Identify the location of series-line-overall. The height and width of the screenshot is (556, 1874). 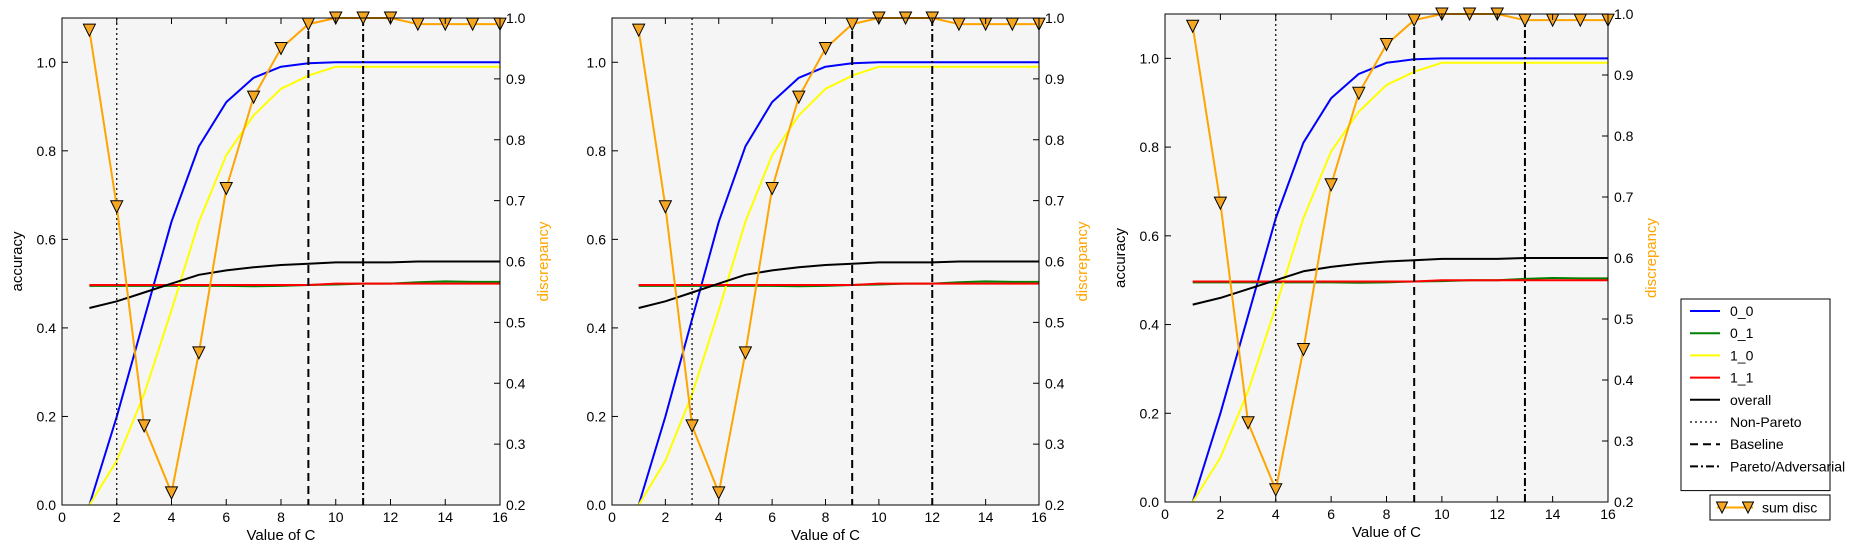
(1400, 281).